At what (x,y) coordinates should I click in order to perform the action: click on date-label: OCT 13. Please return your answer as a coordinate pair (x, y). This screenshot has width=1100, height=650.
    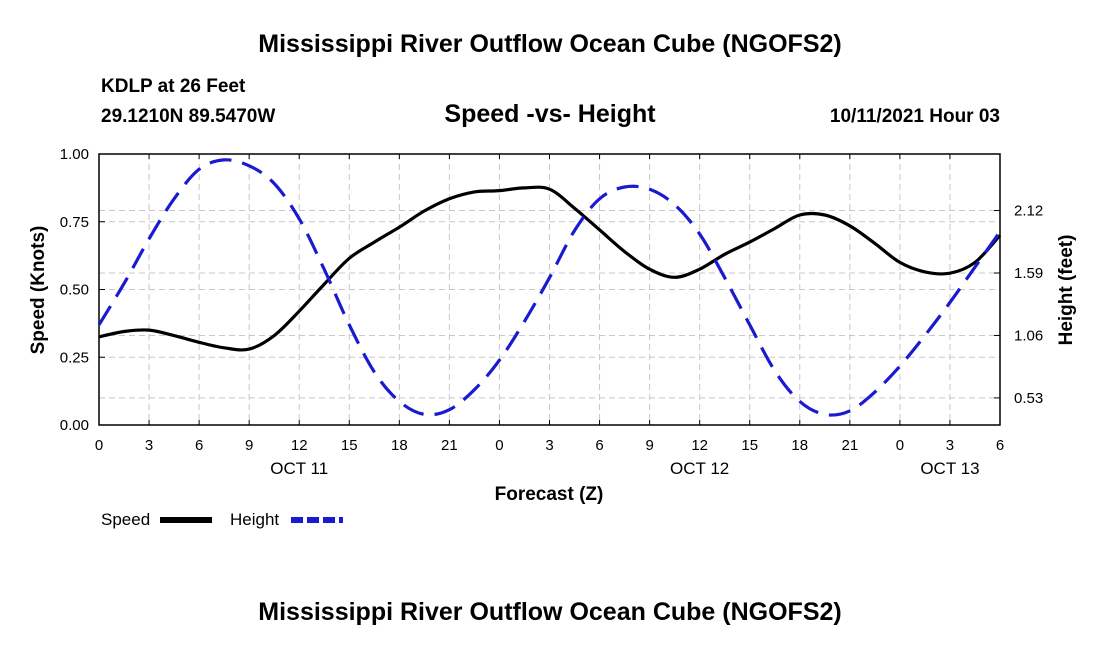
    Looking at the image, I should click on (949, 468).